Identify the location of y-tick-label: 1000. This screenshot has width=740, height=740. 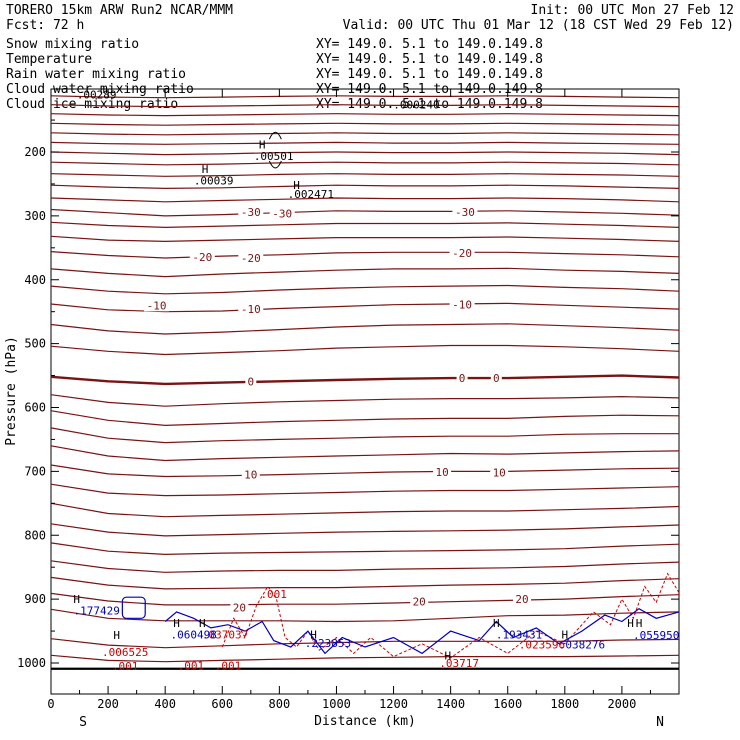
(31, 663).